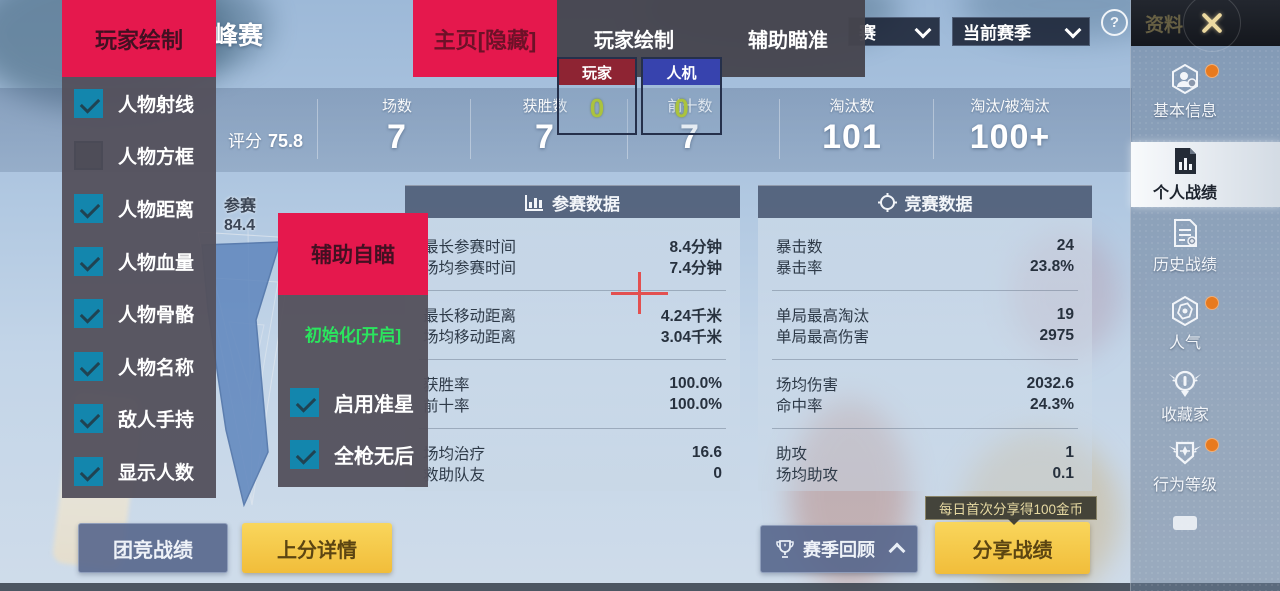 The height and width of the screenshot is (591, 1280). Describe the element at coordinates (374, 457) in the screenshot. I see `toggle-label: 全枪无后` at that location.